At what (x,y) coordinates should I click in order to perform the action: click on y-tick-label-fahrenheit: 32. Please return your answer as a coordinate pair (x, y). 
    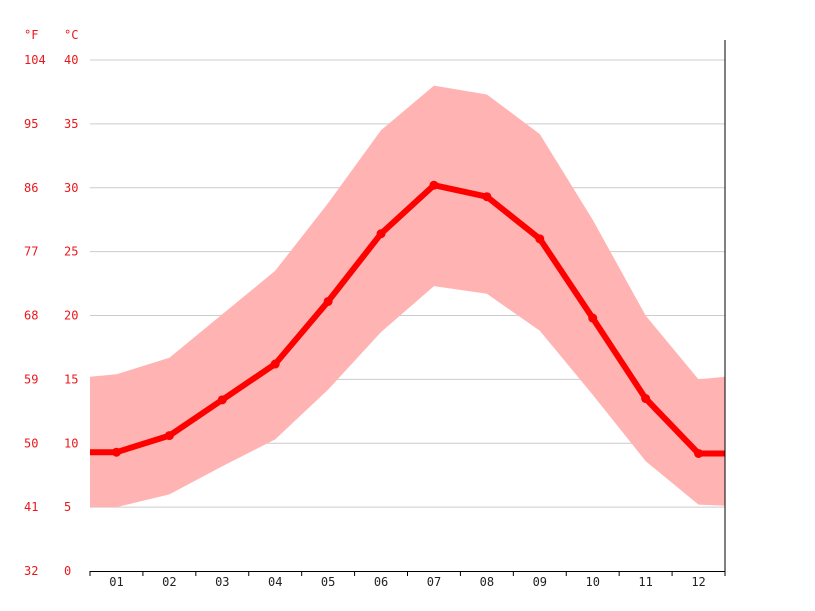
    Looking at the image, I should click on (31, 571).